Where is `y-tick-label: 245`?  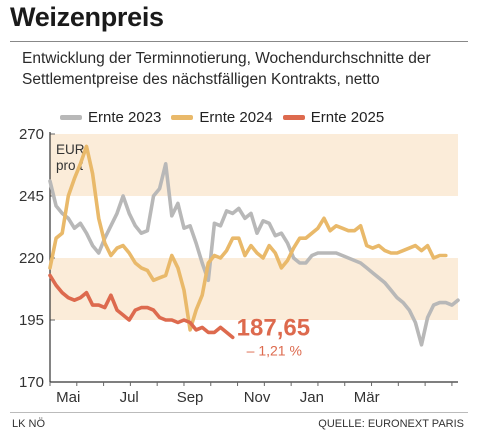 y-tick-label: 245 is located at coordinates (31, 196).